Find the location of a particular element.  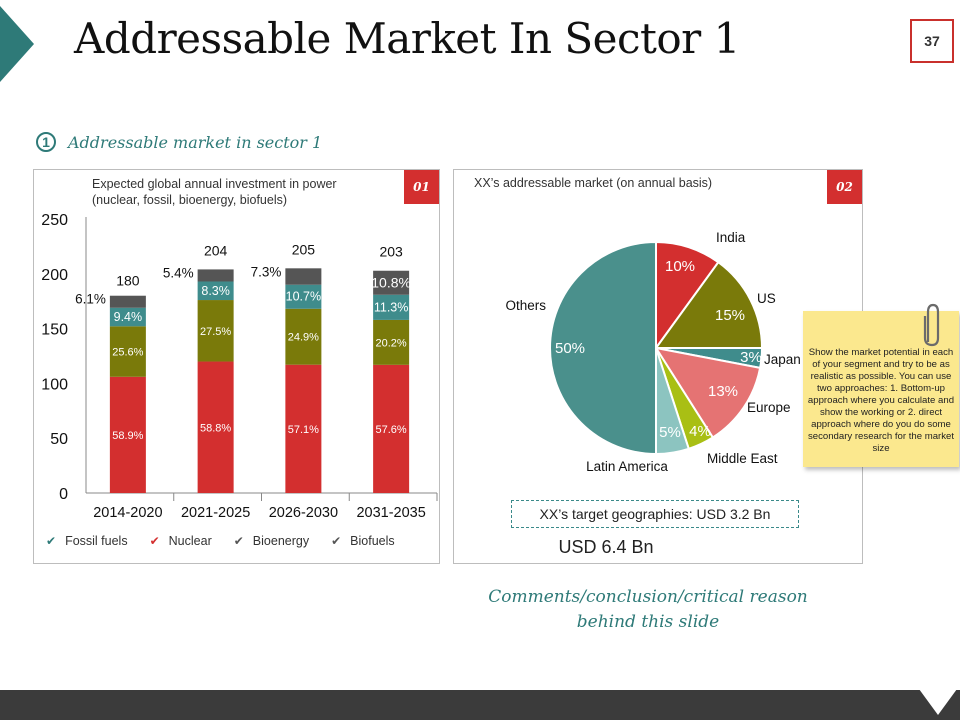

bar-value-label: 27.5% is located at coordinates (215, 332).